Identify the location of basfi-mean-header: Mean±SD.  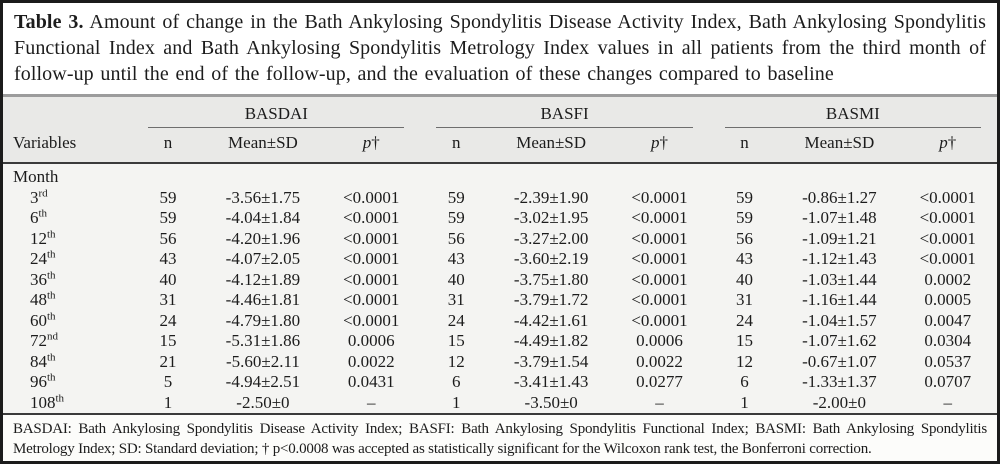
(551, 146).